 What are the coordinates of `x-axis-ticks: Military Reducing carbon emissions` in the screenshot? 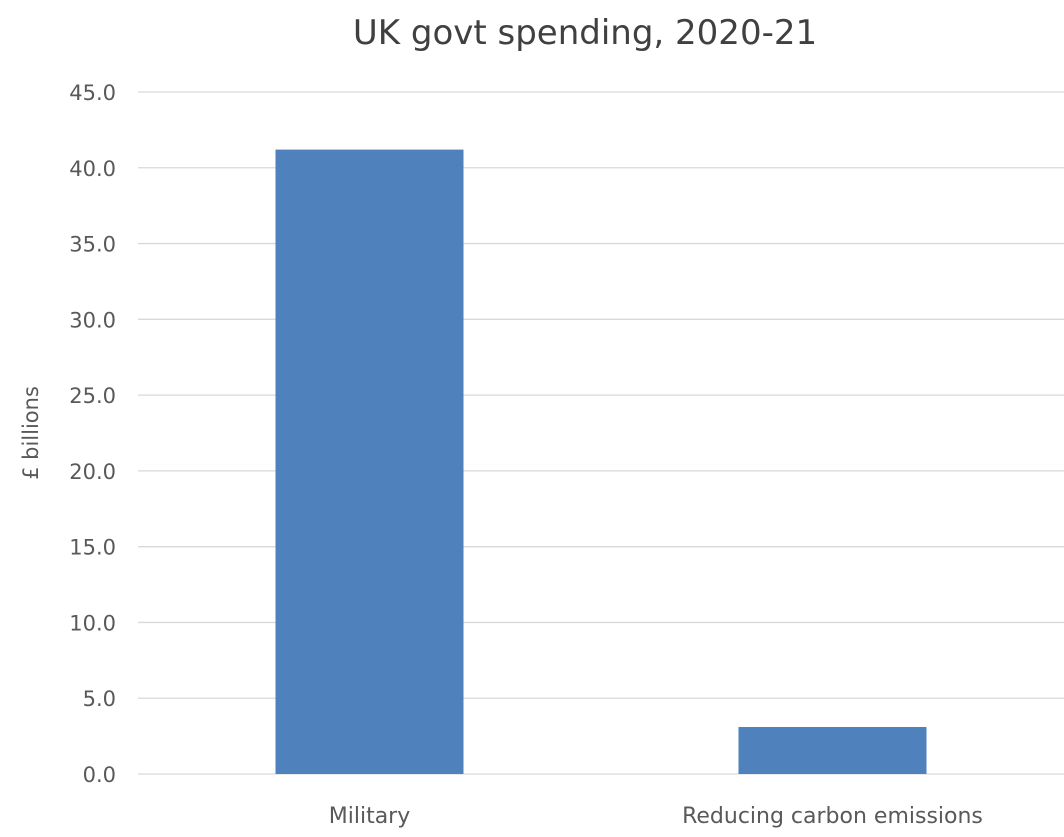 It's located at (656, 816).